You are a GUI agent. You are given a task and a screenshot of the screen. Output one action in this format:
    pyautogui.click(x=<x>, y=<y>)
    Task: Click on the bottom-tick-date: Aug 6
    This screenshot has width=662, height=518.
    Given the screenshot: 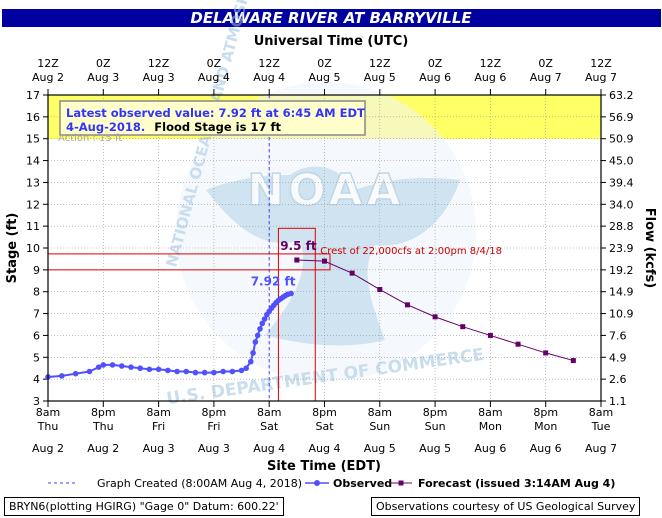 What is the action you would take?
    pyautogui.click(x=490, y=448)
    